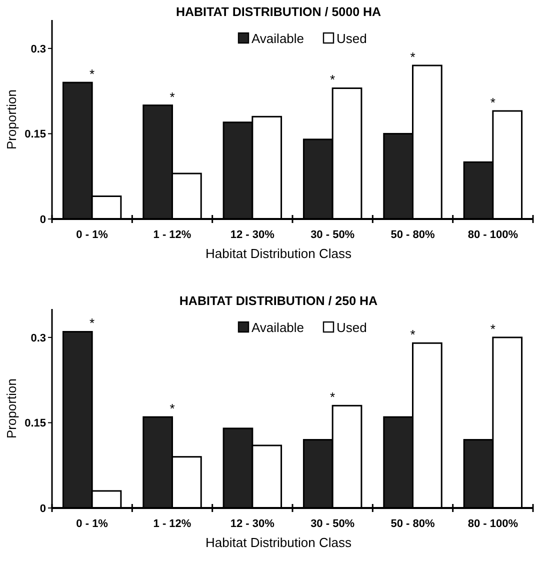 The height and width of the screenshot is (578, 537). Describe the element at coordinates (278, 301) in the screenshot. I see `chart-title: HABITAT DISTRIBUTION / 250 HA` at that location.